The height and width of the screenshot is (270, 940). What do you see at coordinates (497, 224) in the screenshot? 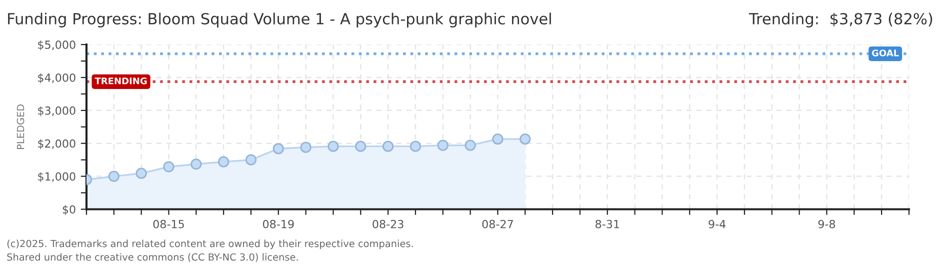
I see `x-tick-label: 08-27` at bounding box center [497, 224].